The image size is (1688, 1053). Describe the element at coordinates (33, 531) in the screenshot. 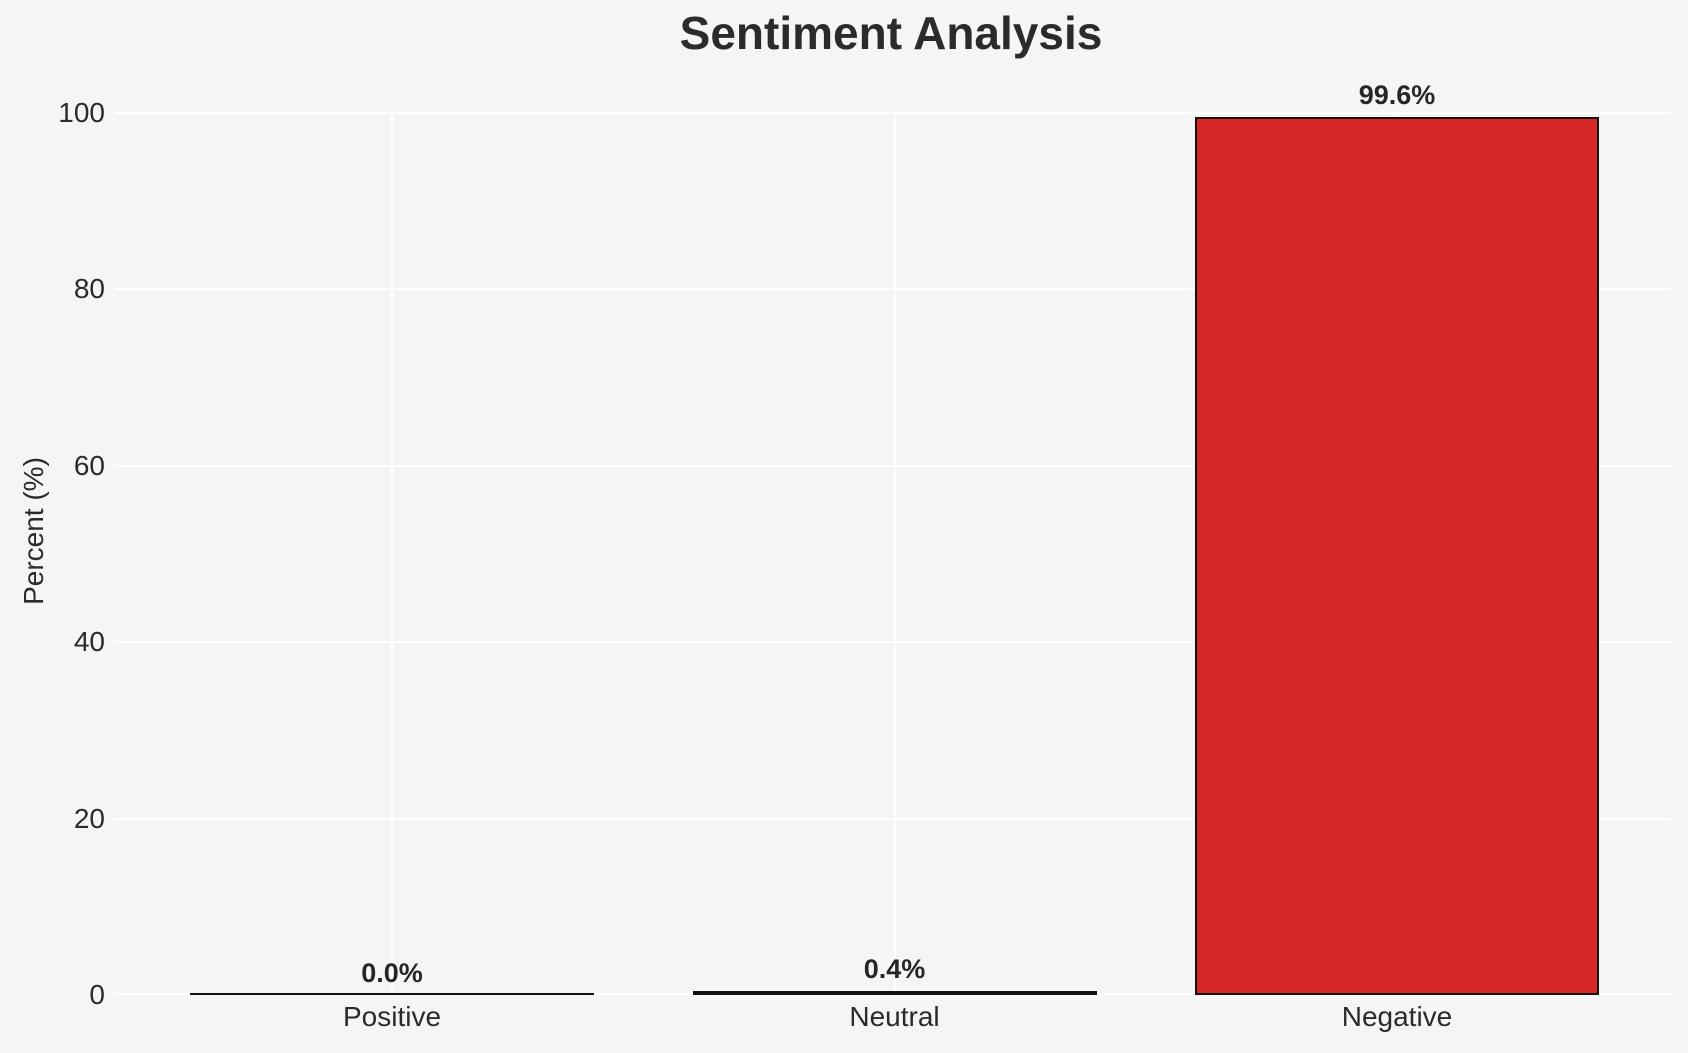

I see `y-axis-label: Percent (%)` at that location.